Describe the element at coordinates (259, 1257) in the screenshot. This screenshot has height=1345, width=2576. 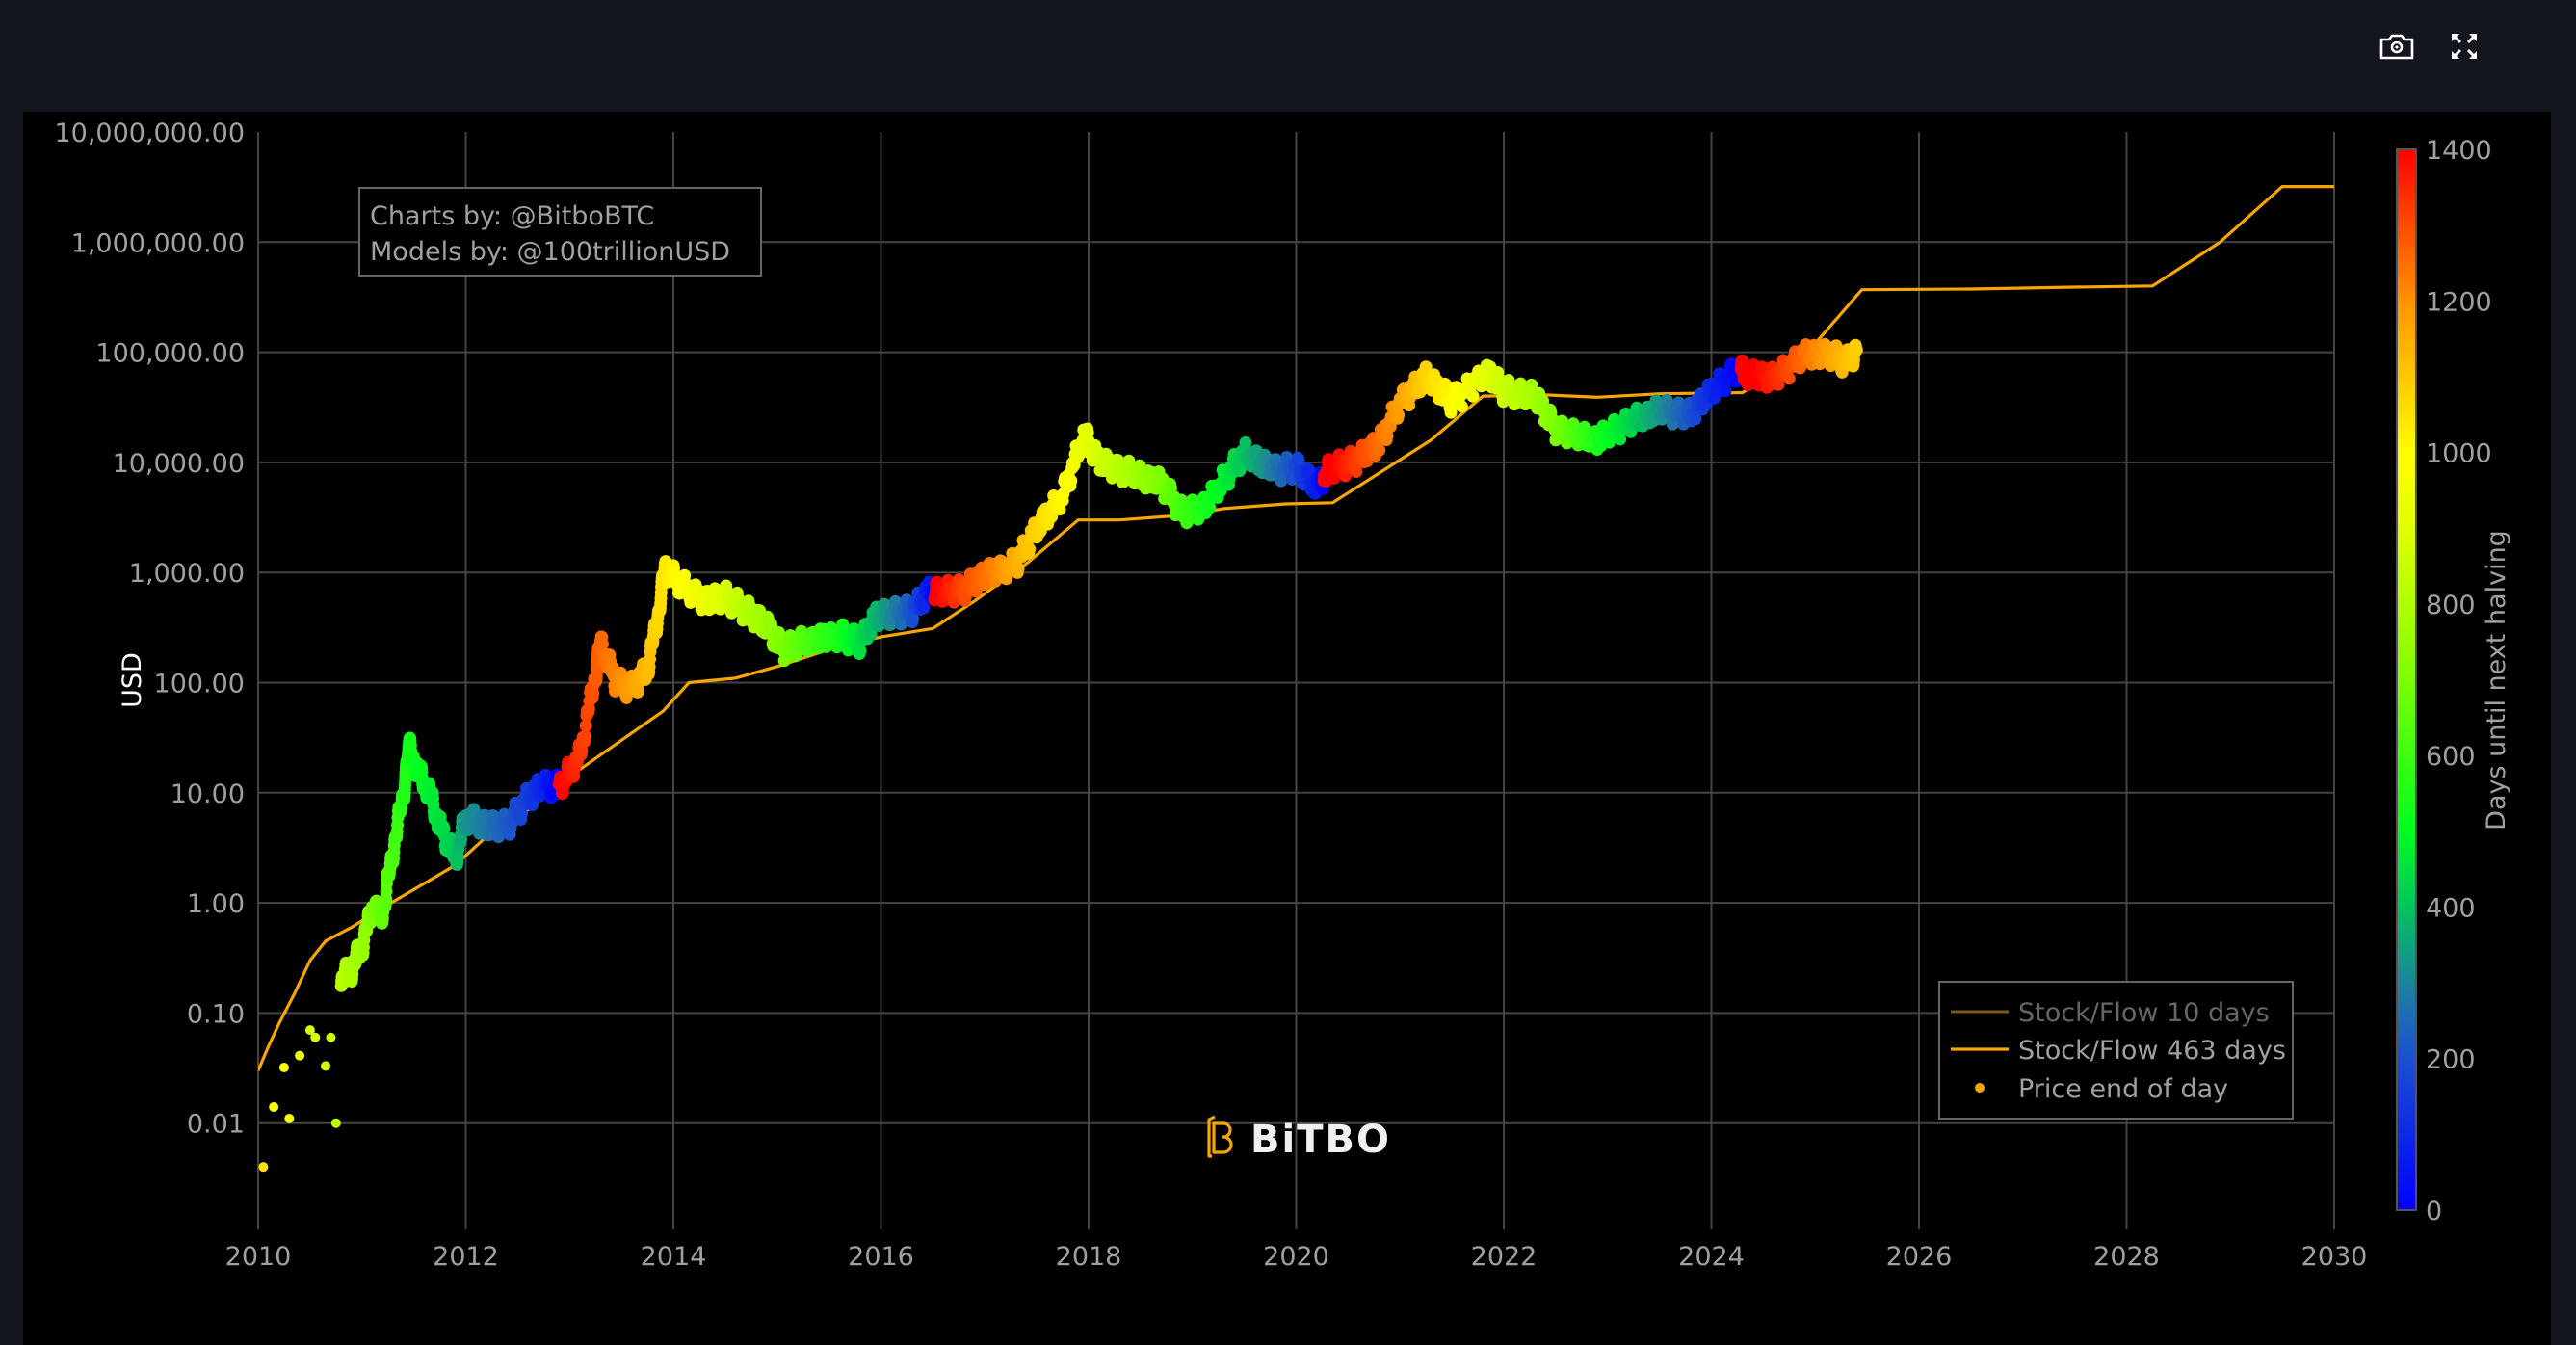
I see `x-tick-label: 2010` at that location.